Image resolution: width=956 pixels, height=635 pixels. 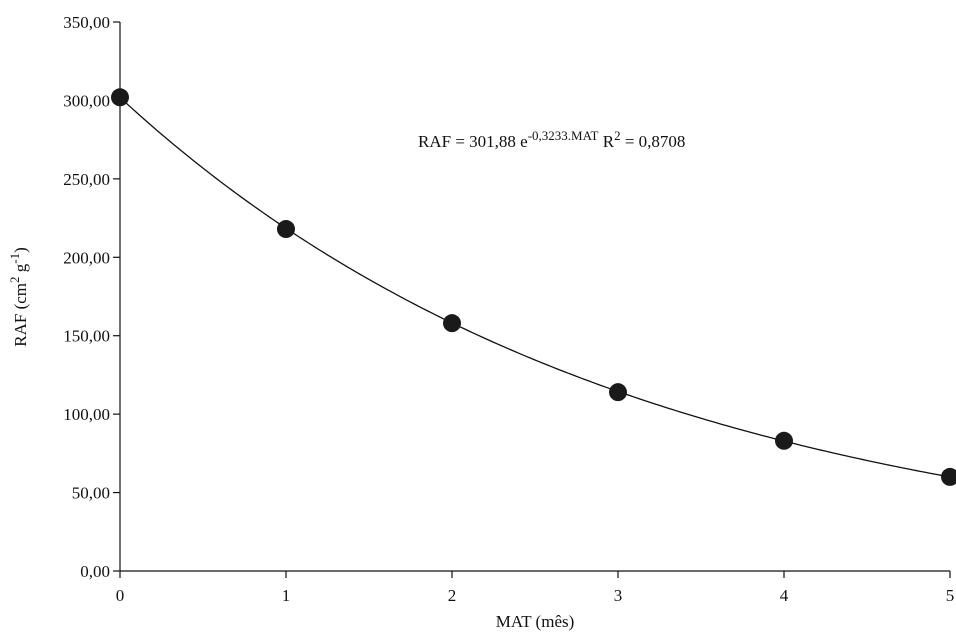 What do you see at coordinates (86, 414) in the screenshot?
I see `y-tick-label: 100,00` at bounding box center [86, 414].